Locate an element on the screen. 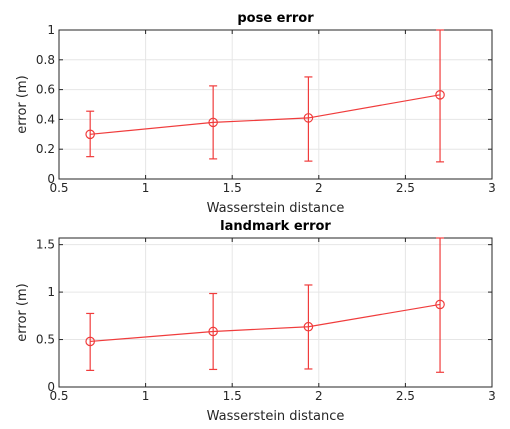 The width and height of the screenshot is (510, 429). pose-error-title: pose error is located at coordinates (275, 18).